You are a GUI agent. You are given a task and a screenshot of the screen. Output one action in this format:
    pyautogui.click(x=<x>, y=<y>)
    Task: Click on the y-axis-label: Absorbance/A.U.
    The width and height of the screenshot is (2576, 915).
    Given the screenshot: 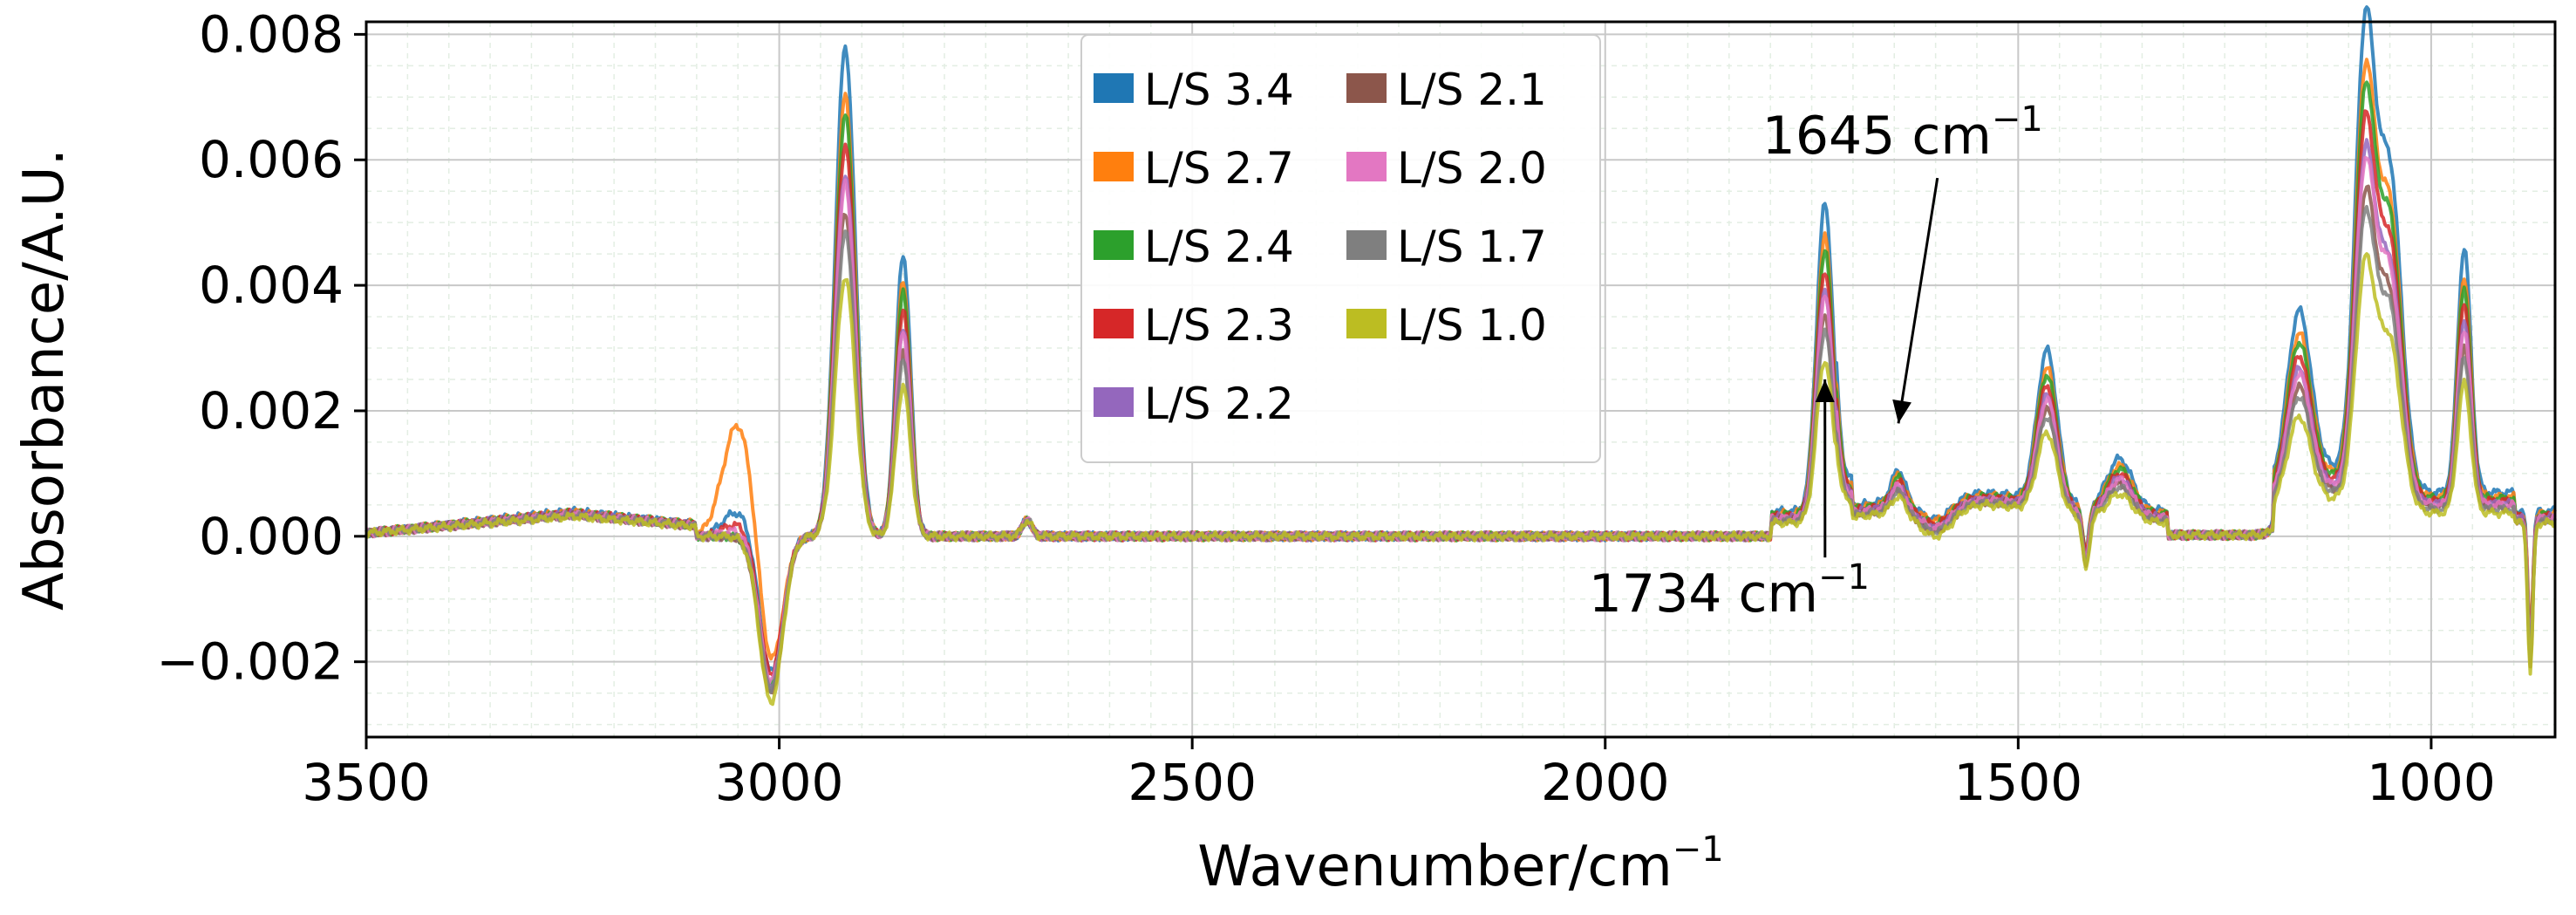 What is the action you would take?
    pyautogui.click(x=44, y=380)
    